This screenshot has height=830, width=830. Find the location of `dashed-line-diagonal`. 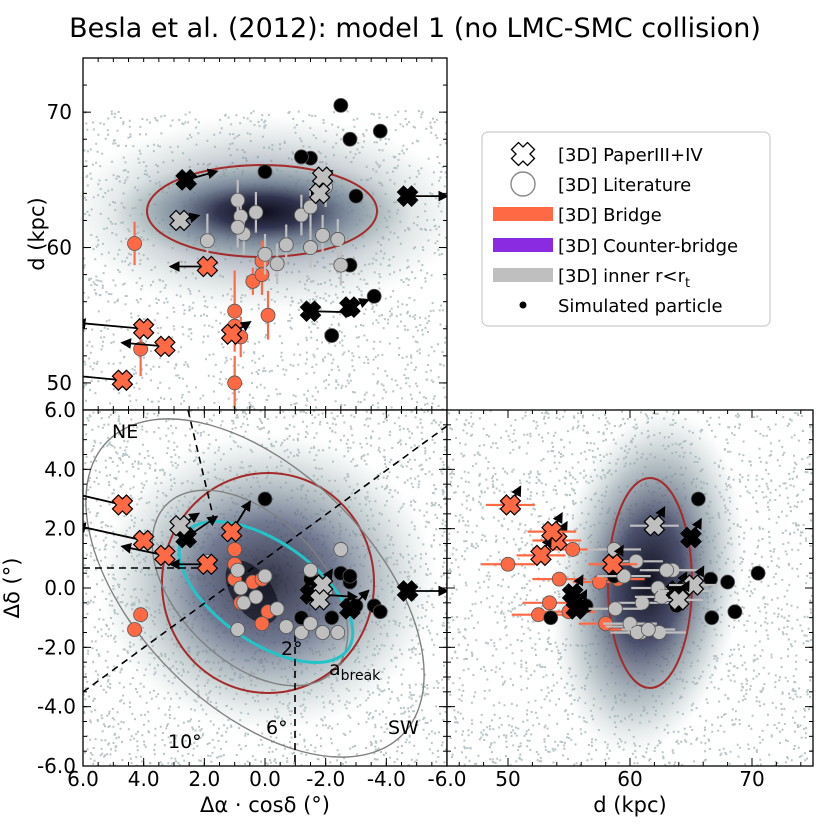

dashed-line-diagonal is located at coordinates (265, 559).